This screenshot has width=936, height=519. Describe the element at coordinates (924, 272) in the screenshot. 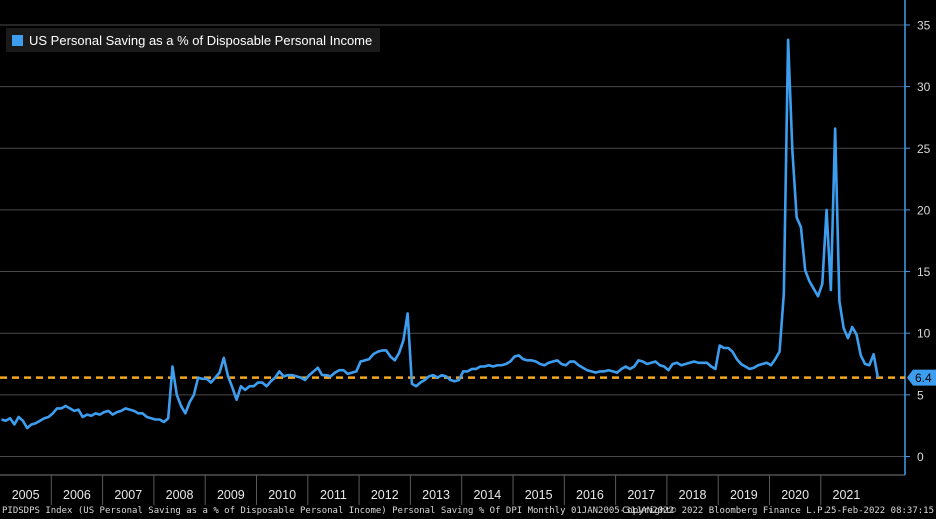

I see `y-tick-label: 15` at that location.